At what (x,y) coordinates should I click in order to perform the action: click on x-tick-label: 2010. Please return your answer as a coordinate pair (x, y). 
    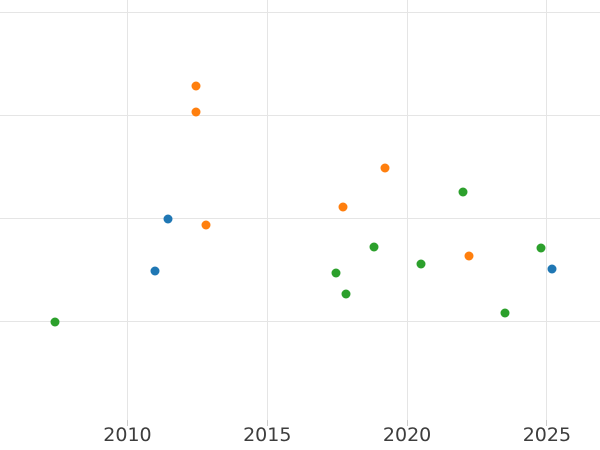
    Looking at the image, I should click on (127, 435).